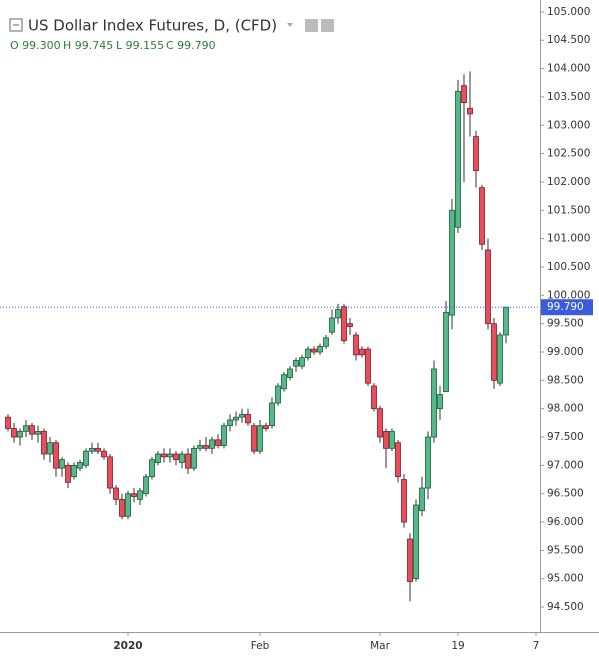 The height and width of the screenshot is (660, 599). What do you see at coordinates (565, 607) in the screenshot?
I see `y-tick-label: 94.500` at bounding box center [565, 607].